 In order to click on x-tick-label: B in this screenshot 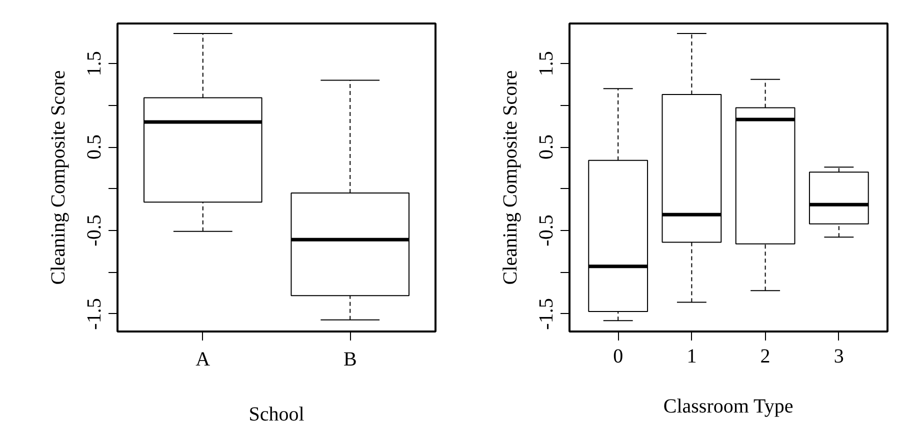, I will do `click(350, 359)`.